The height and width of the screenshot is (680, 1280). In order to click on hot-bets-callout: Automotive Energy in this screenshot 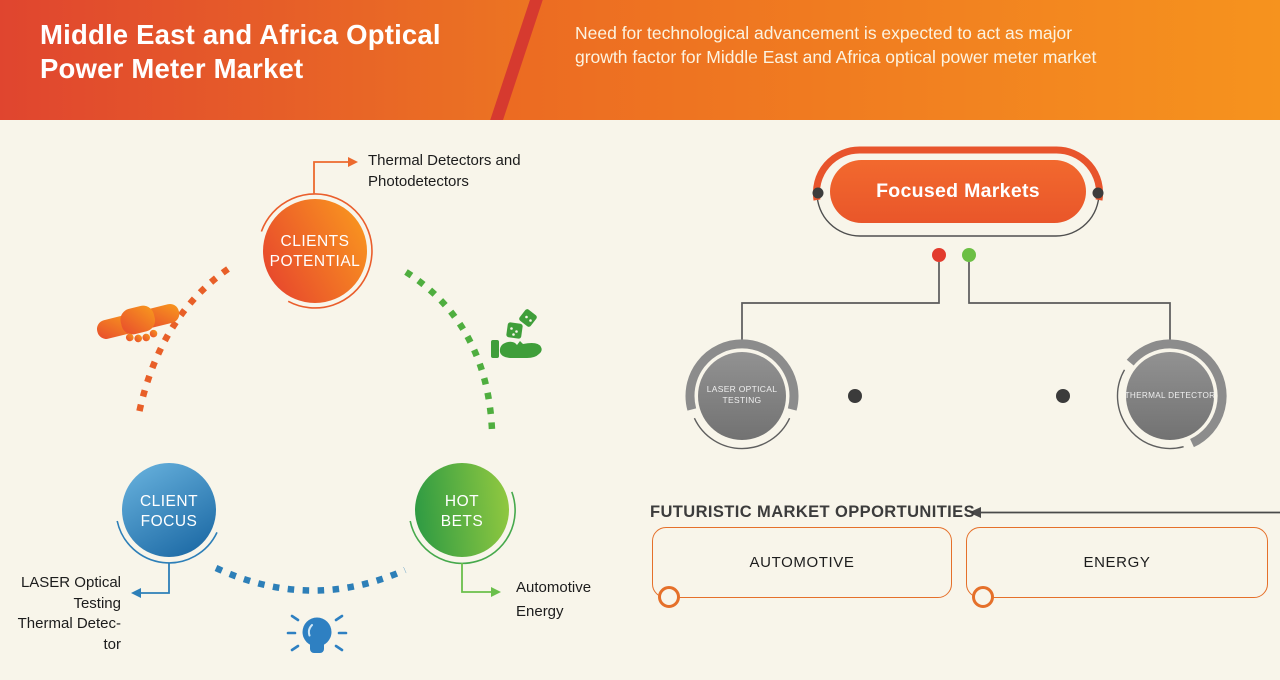, I will do `click(553, 599)`.